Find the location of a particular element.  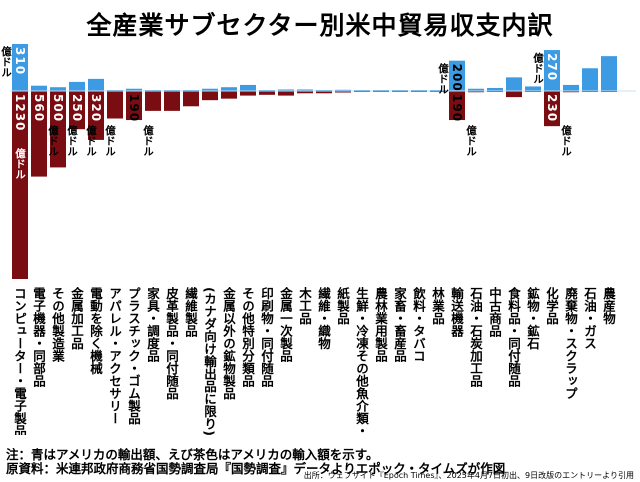

category-label: 中古商品 is located at coordinates (494, 312).